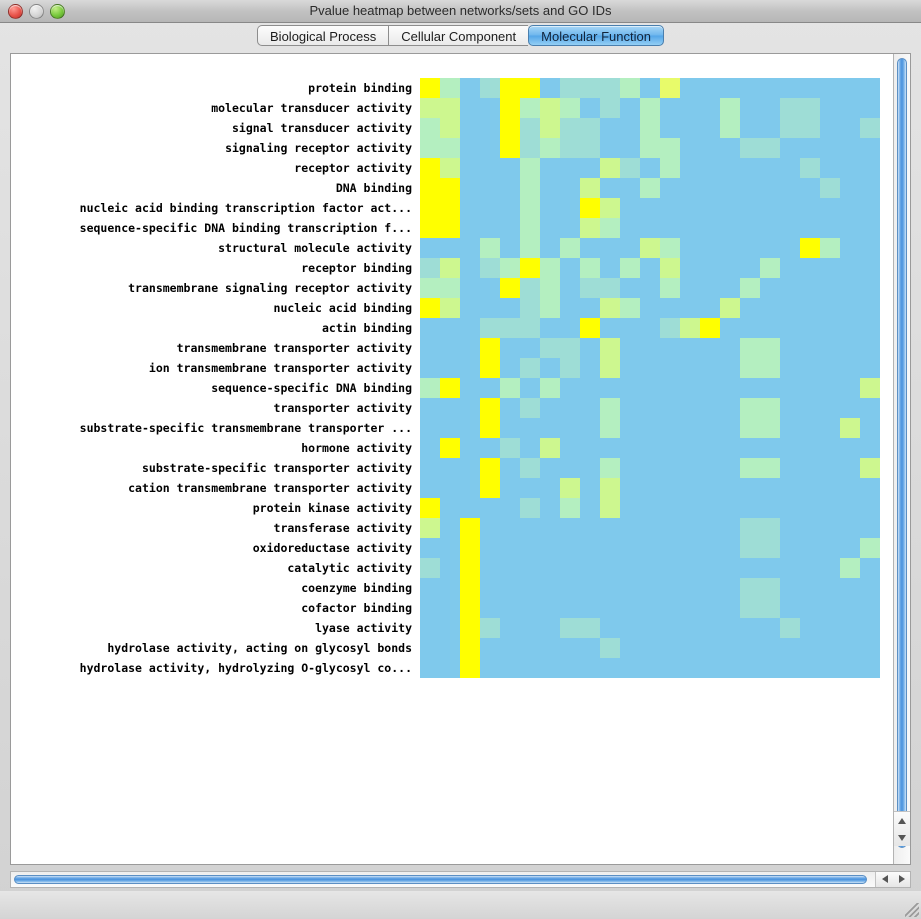 The height and width of the screenshot is (919, 921). I want to click on horizontal-scrollbar, so click(460, 879).